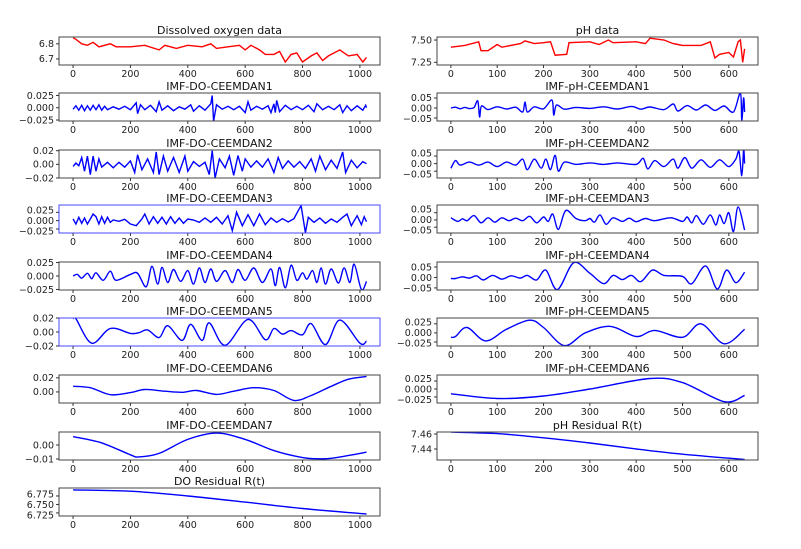 The width and height of the screenshot is (801, 549). Describe the element at coordinates (43, 151) in the screenshot. I see `y-tick-label: 0.02` at that location.